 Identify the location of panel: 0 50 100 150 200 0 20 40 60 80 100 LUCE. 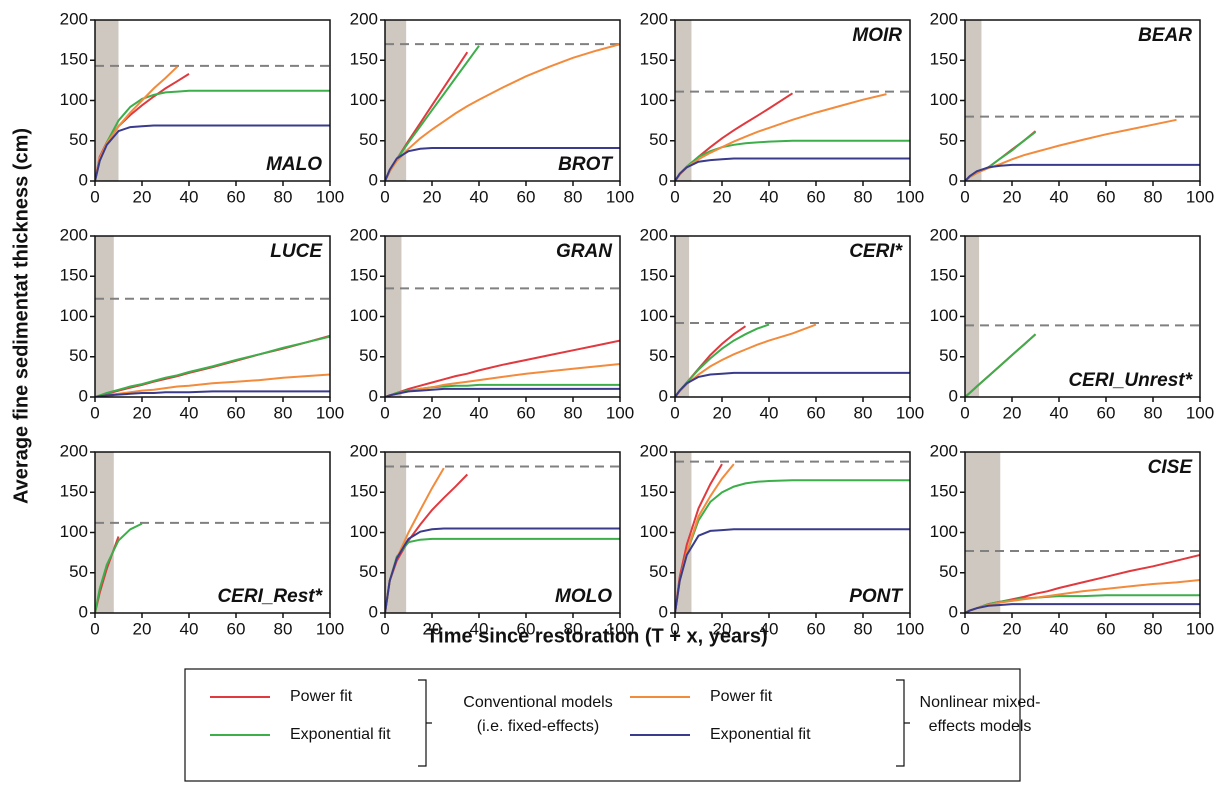
(202, 323).